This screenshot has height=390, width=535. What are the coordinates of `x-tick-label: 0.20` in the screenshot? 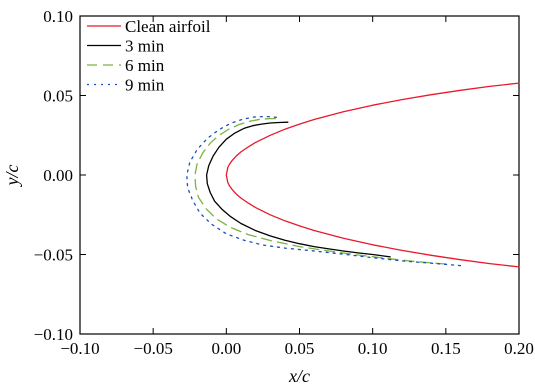 It's located at (519, 348).